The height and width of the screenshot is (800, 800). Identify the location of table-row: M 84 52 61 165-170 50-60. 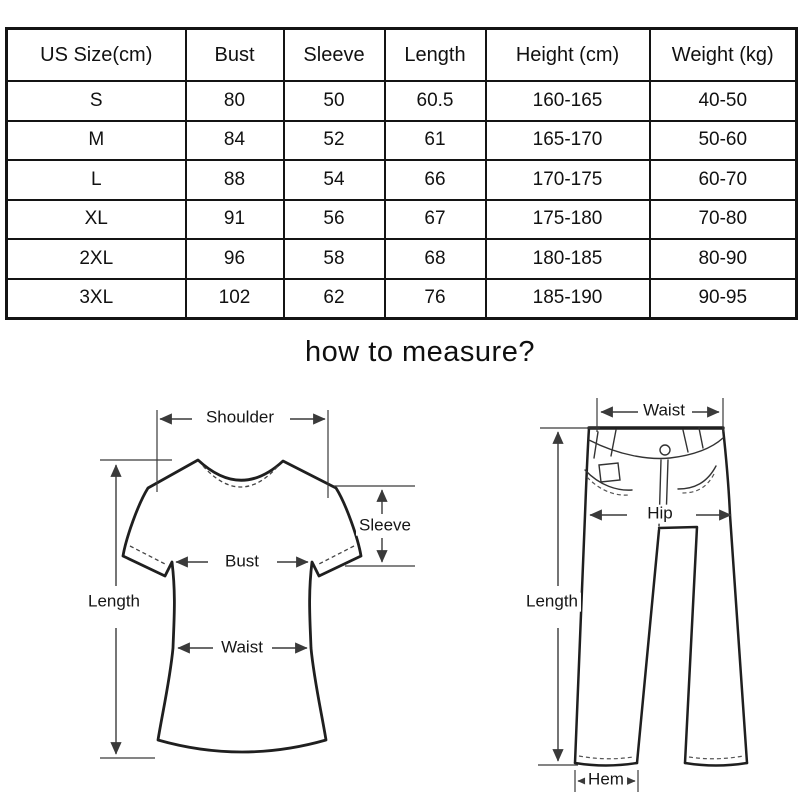
(401, 140).